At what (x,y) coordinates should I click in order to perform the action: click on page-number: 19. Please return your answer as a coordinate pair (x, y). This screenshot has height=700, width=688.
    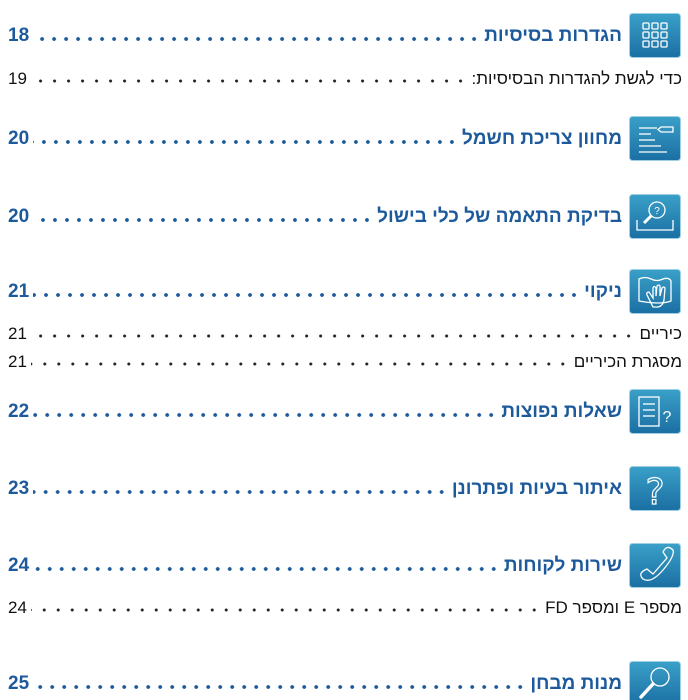
    Looking at the image, I should click on (17, 78).